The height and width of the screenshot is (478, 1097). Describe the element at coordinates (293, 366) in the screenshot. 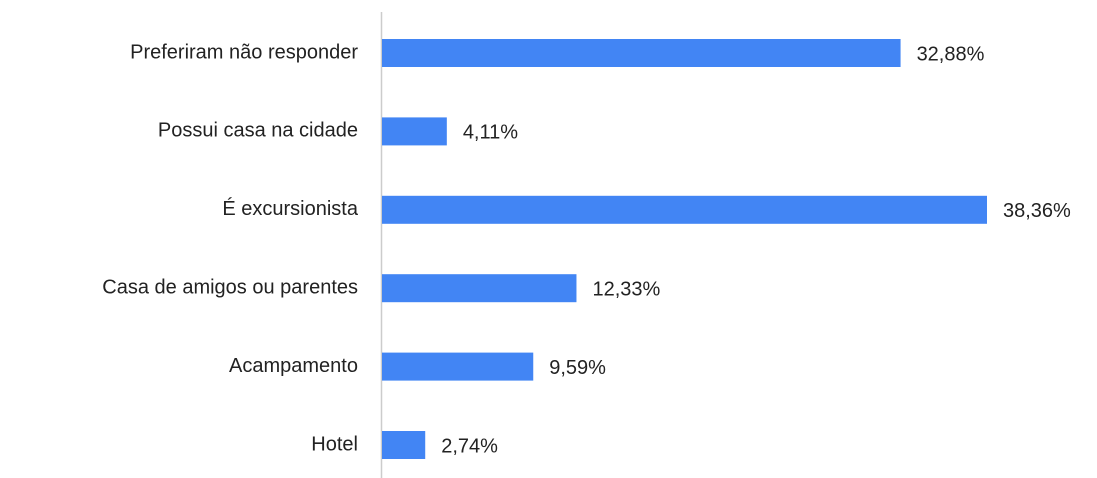

I see `category-label: Acampamento` at that location.